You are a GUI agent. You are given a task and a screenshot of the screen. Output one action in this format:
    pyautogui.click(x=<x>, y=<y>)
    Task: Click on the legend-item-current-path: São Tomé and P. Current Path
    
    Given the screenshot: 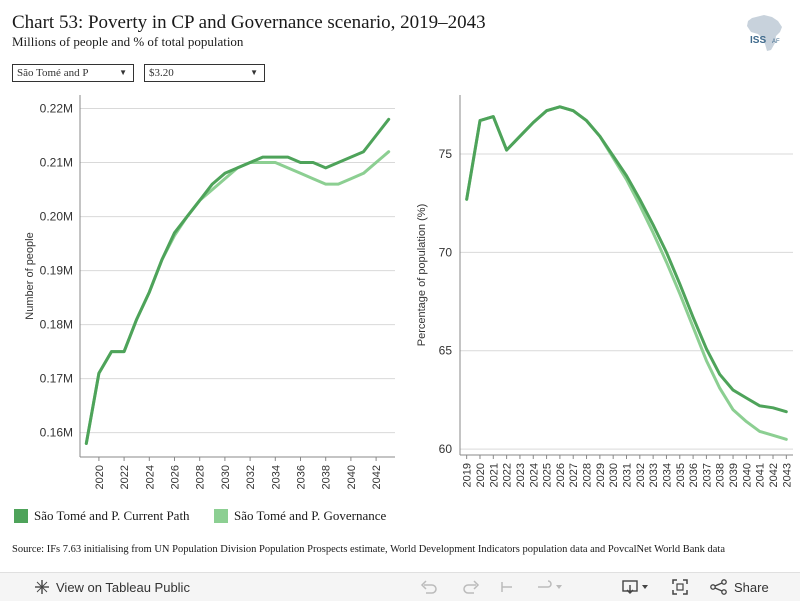 What is the action you would take?
    pyautogui.click(x=102, y=516)
    